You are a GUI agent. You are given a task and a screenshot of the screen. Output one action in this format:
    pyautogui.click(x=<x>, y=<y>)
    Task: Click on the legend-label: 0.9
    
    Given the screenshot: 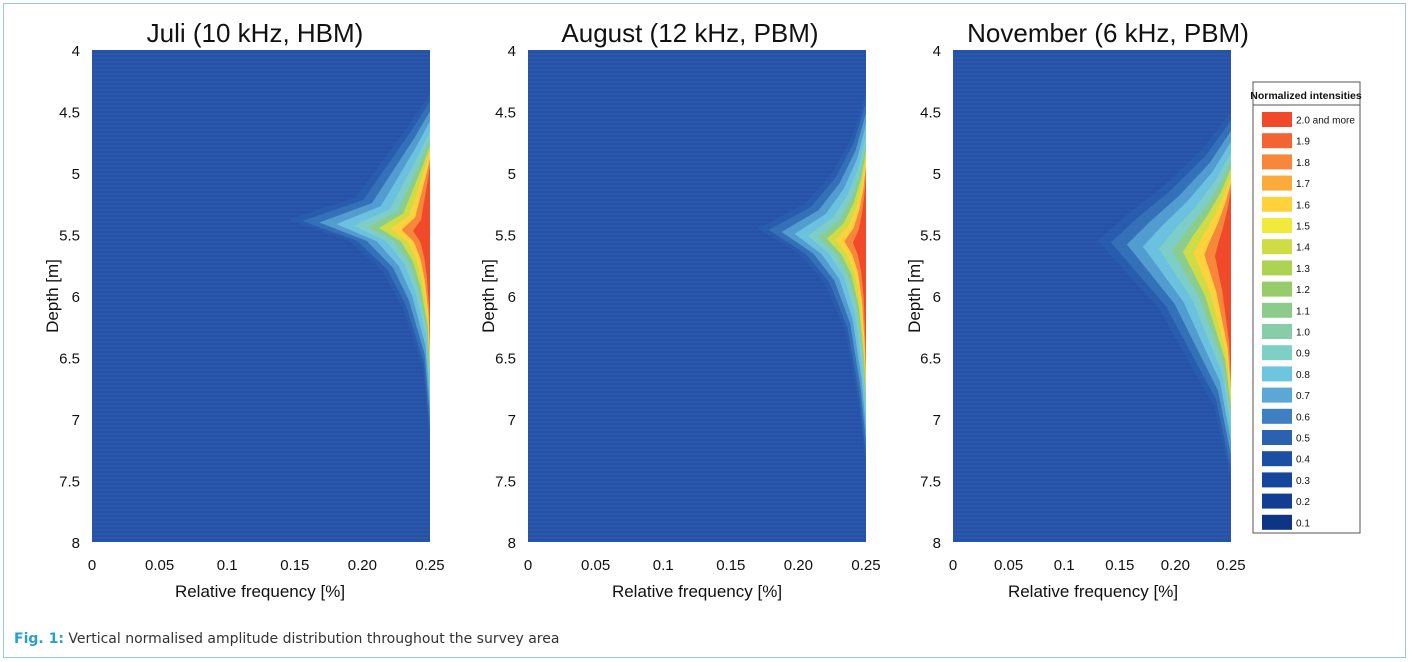 What is the action you would take?
    pyautogui.click(x=1303, y=354)
    